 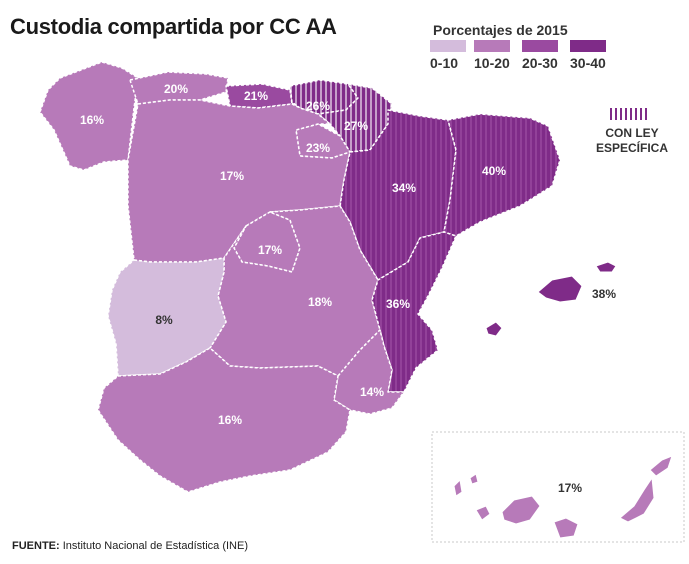 What do you see at coordinates (153, 546) in the screenshot?
I see `source-text: Instituto Nacional de Estadística (INE)` at bounding box center [153, 546].